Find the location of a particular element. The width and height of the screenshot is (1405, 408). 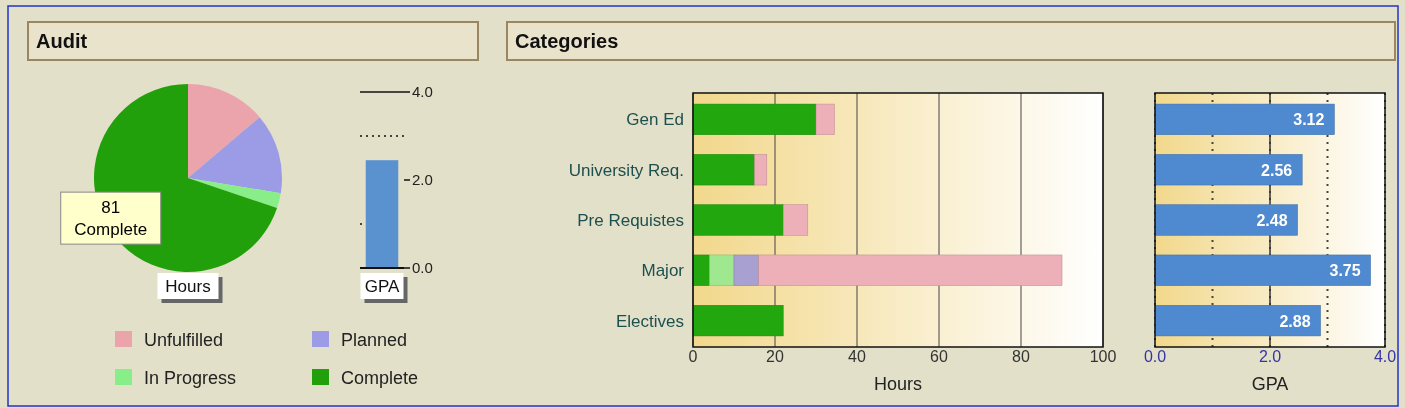

x-tick-label: 60 is located at coordinates (939, 356).